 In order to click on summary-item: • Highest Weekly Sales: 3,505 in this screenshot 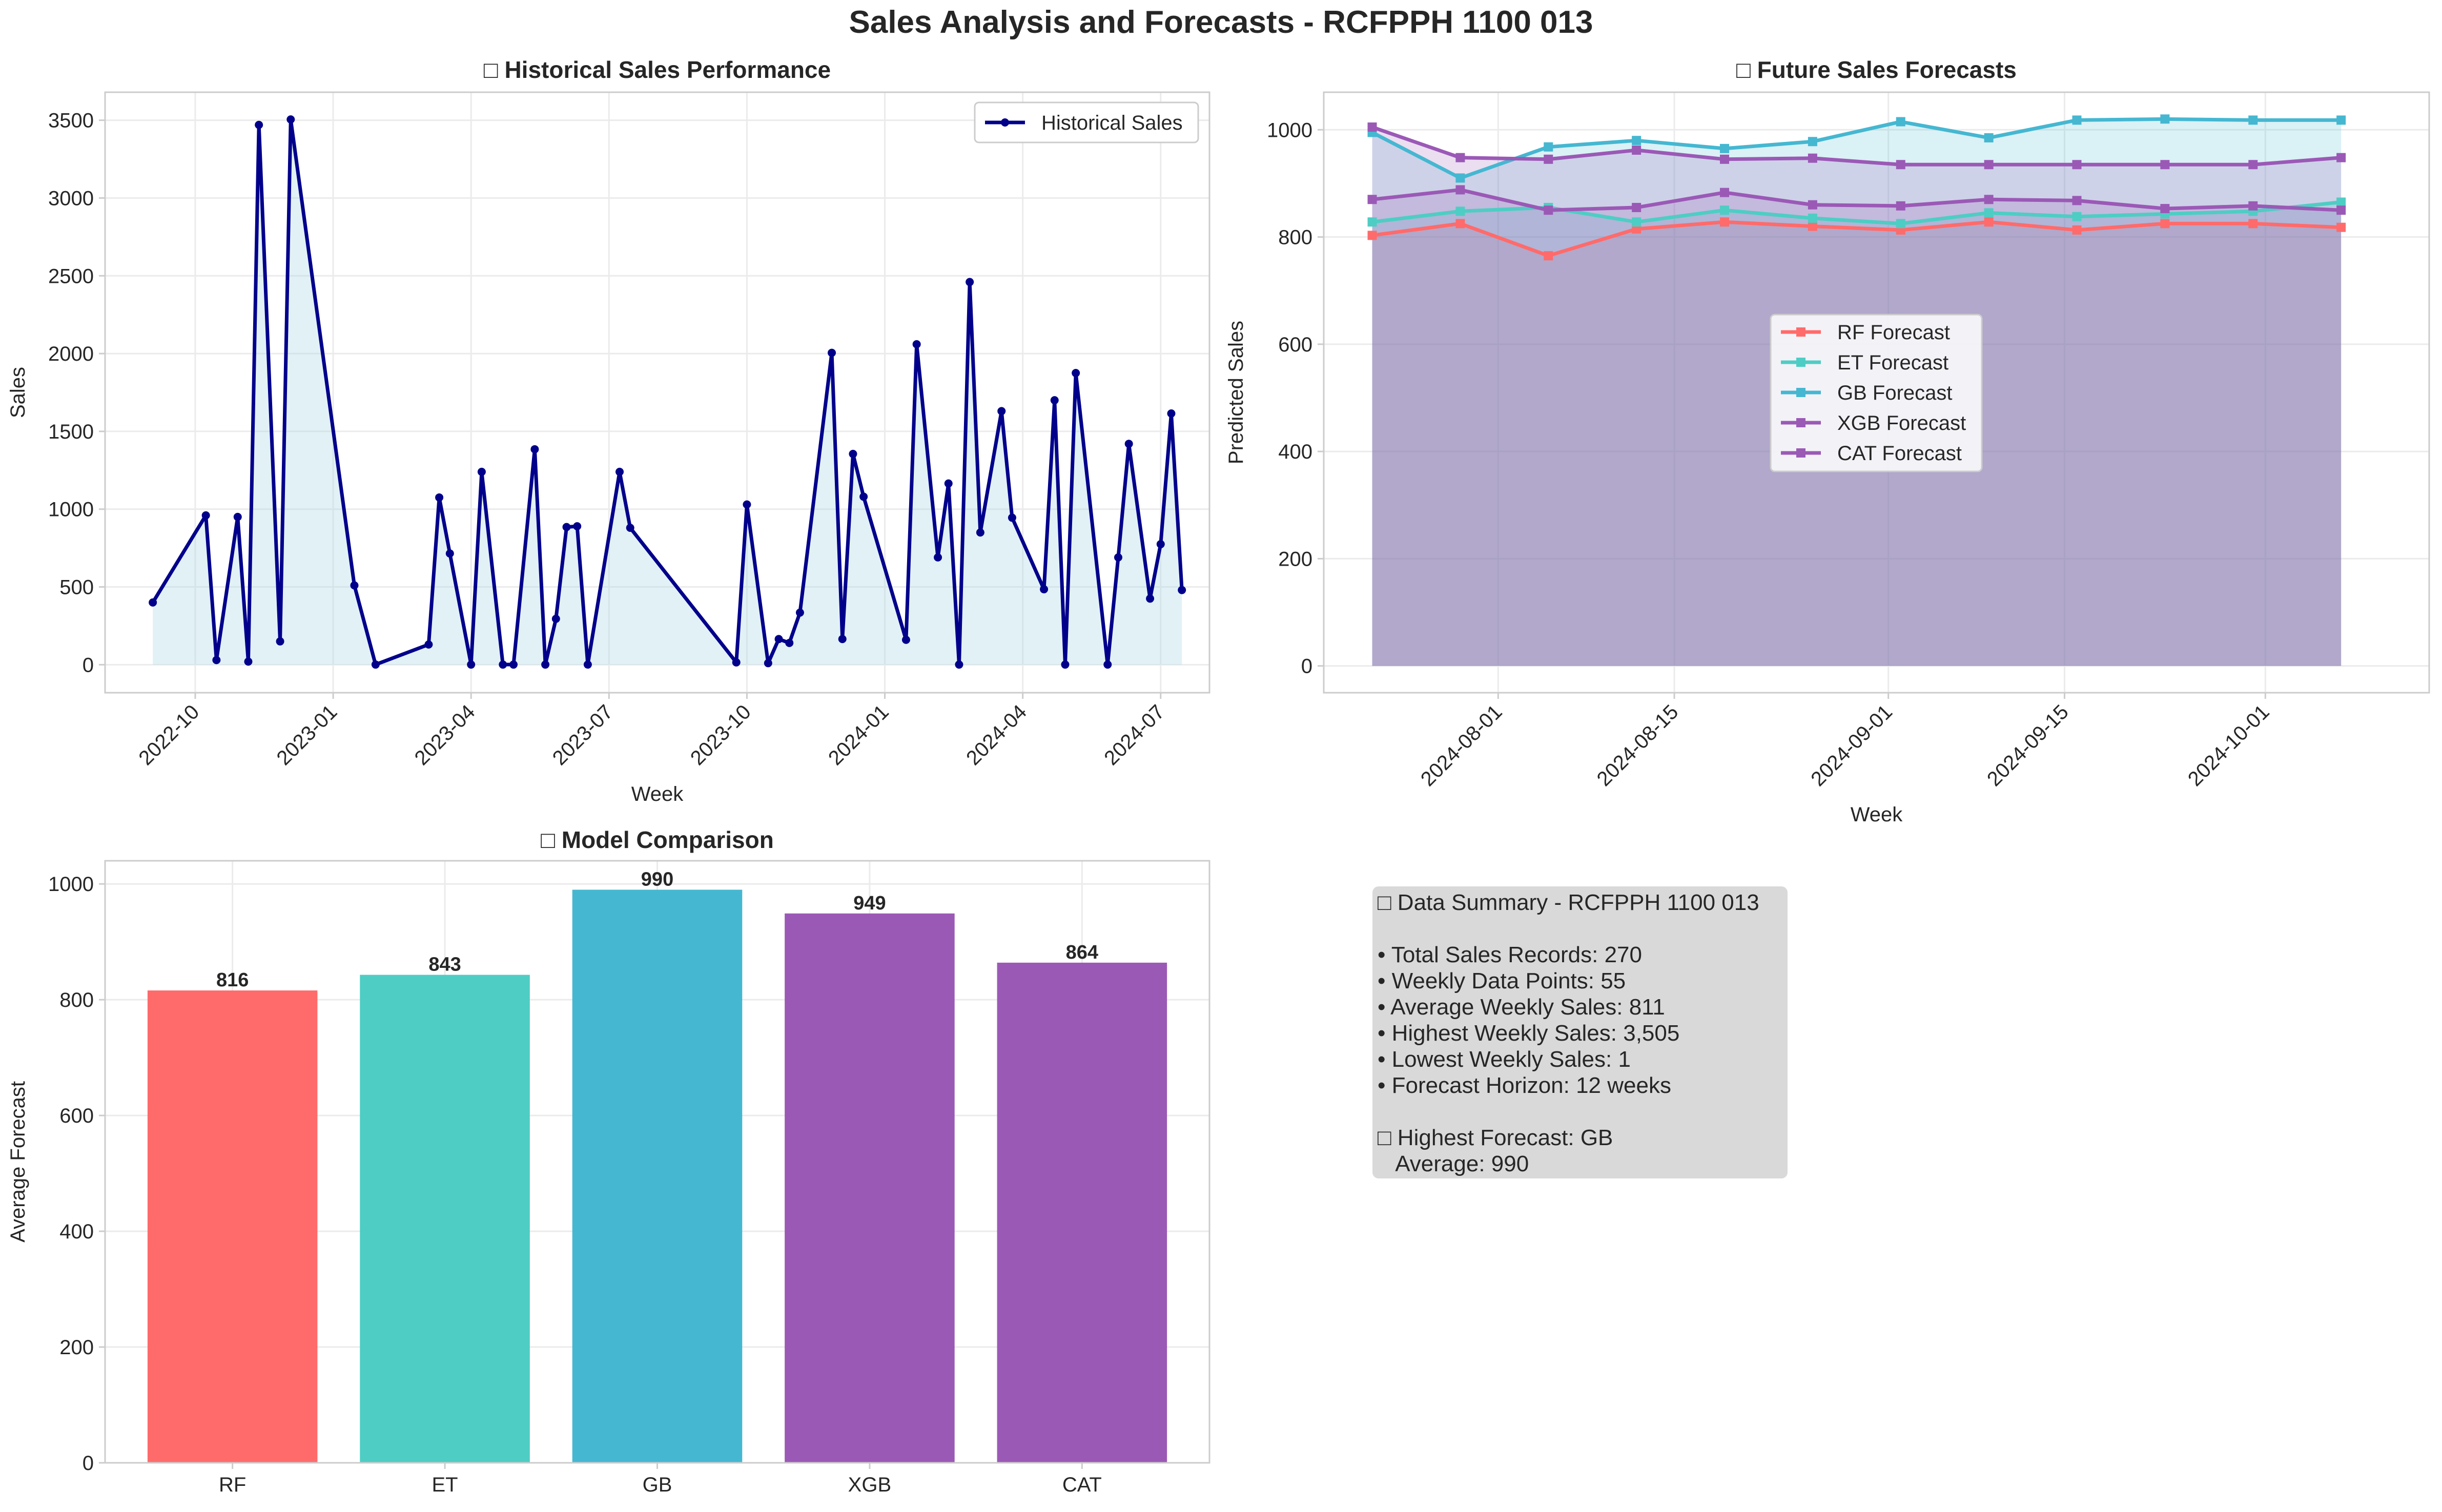, I will do `click(1529, 1033)`.